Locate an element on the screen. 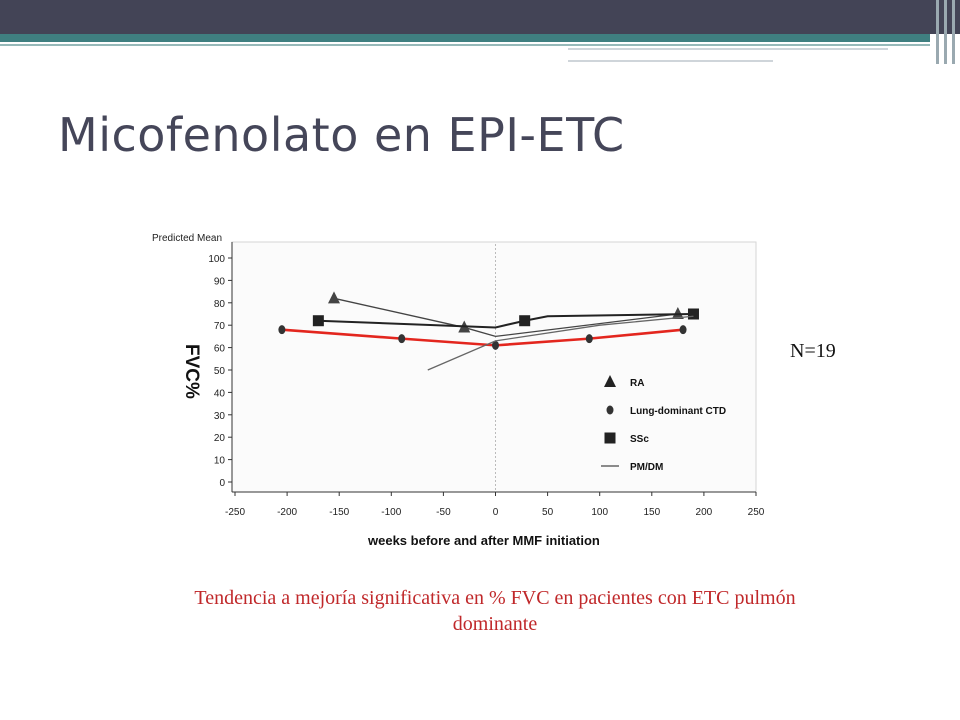  x-tick-label: 150 is located at coordinates (651, 512).